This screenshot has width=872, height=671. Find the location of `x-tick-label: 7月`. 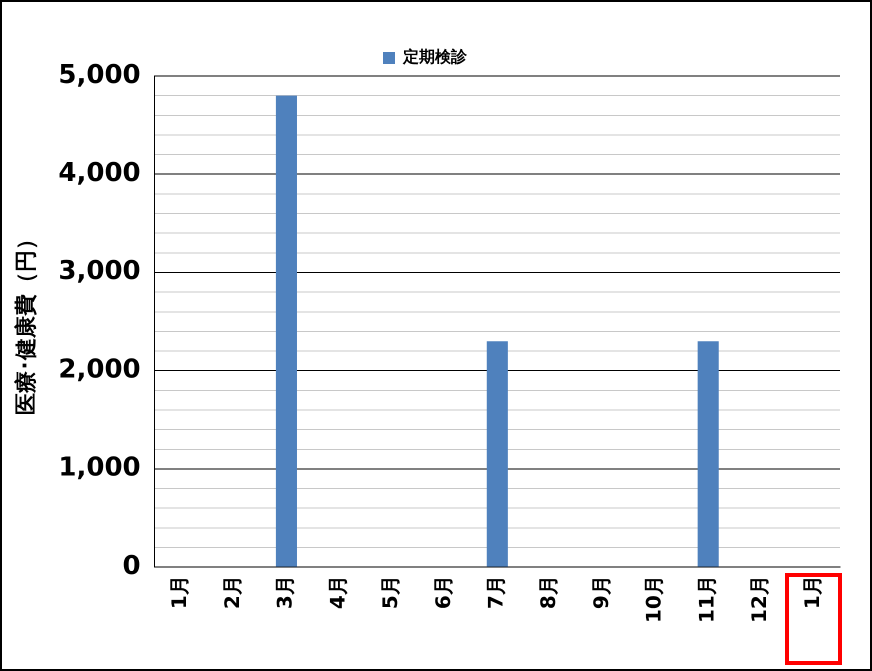

x-tick-label: 7月 is located at coordinates (496, 592).